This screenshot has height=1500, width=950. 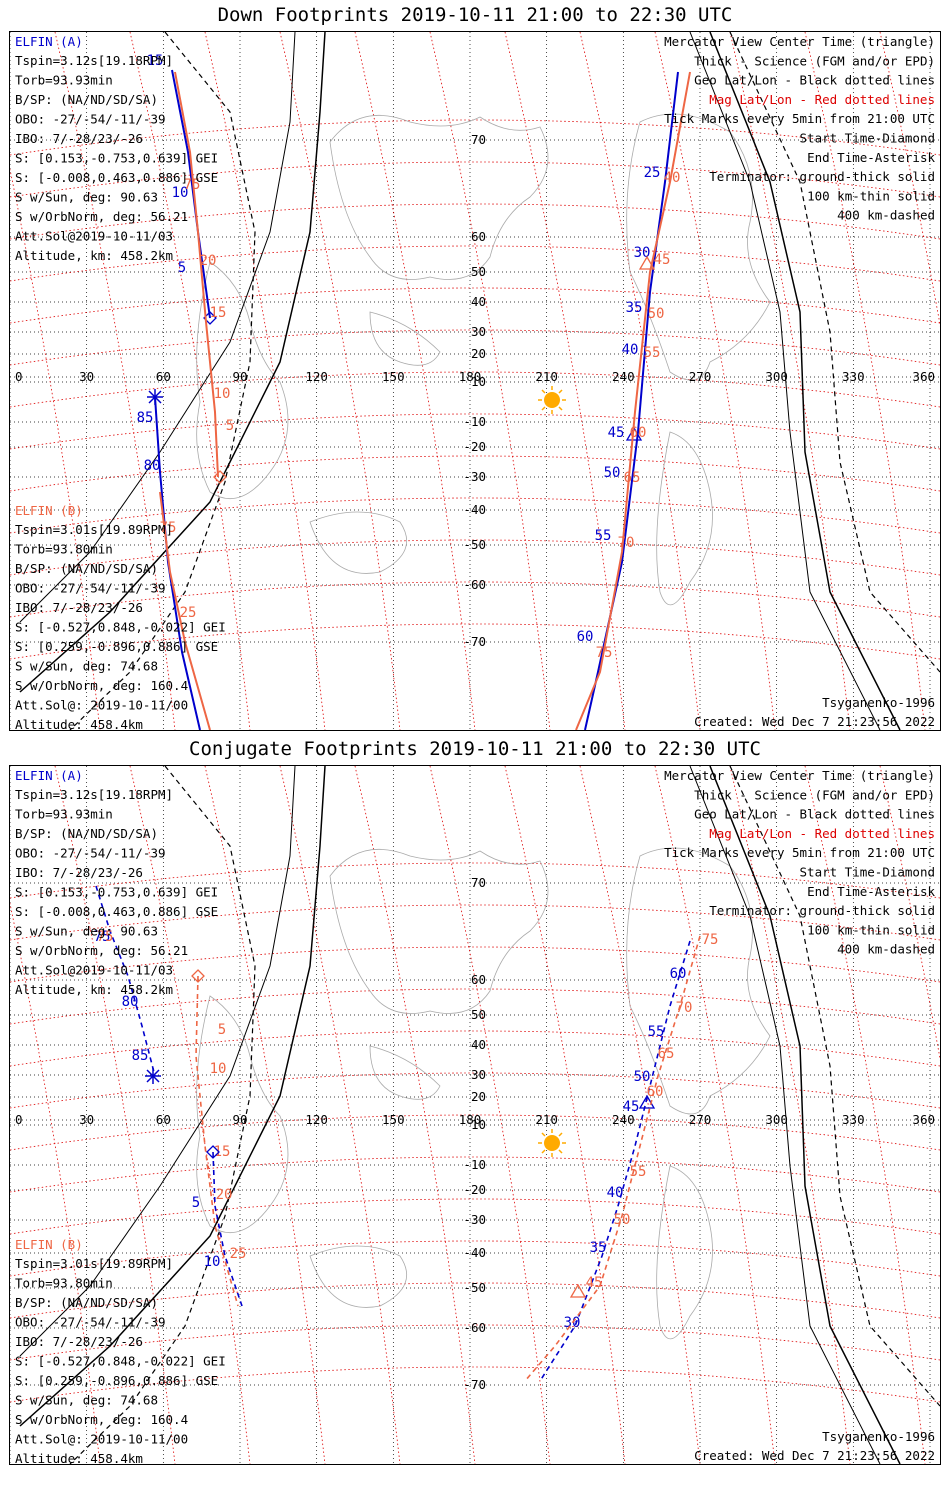 I want to click on legend-line: End Time-Asterisk, so click(x=871, y=157).